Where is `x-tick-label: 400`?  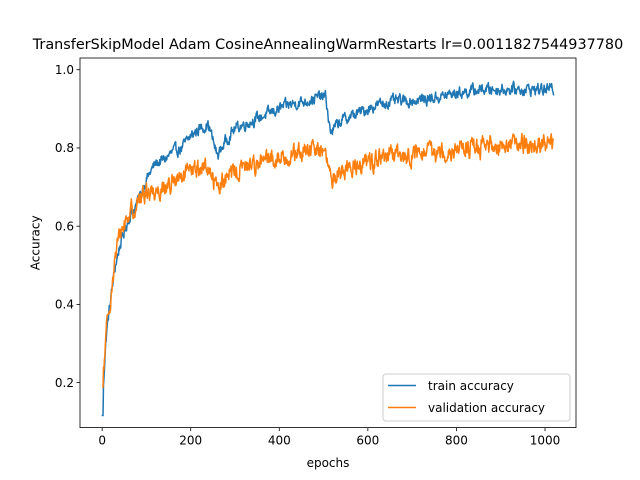 x-tick-label: 400 is located at coordinates (279, 441).